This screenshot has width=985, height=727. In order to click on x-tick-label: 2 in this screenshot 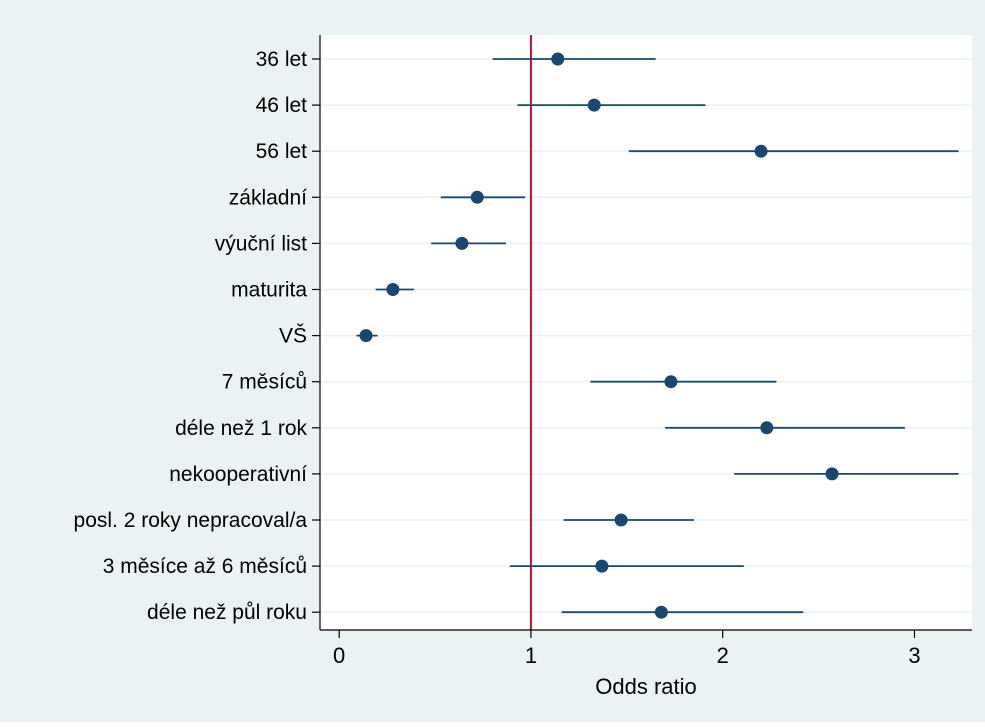, I will do `click(723, 655)`.